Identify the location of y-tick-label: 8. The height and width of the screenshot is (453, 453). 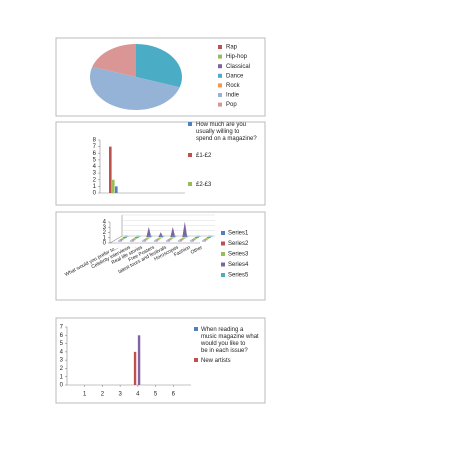
(95, 141).